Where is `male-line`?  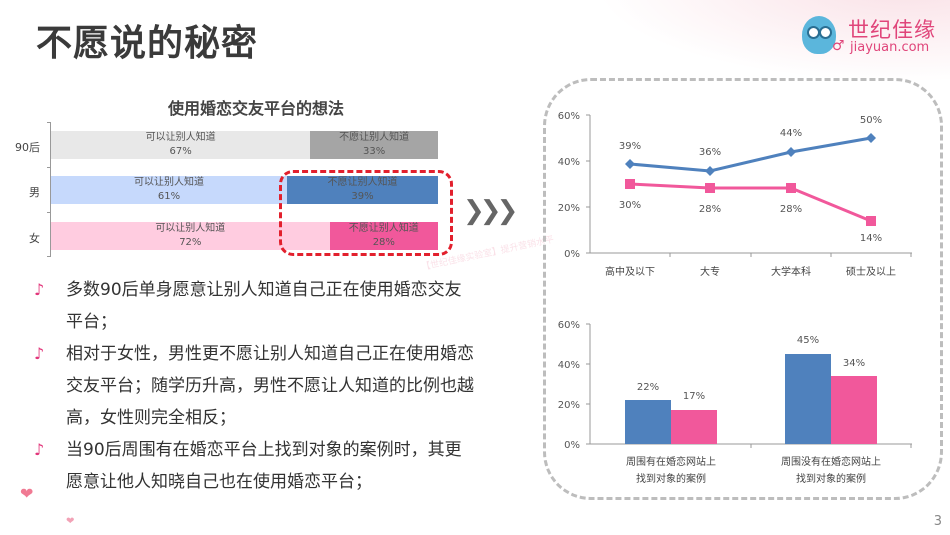 male-line is located at coordinates (750, 154).